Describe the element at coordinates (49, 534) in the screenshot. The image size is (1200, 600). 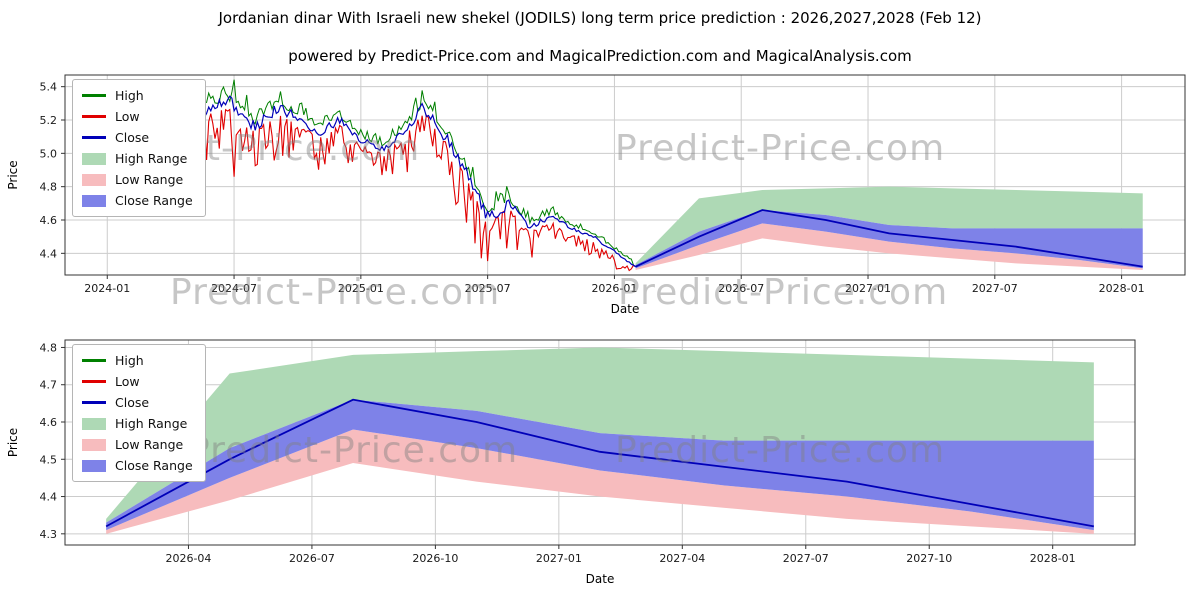
I see `svg-text: 4.3` at that location.